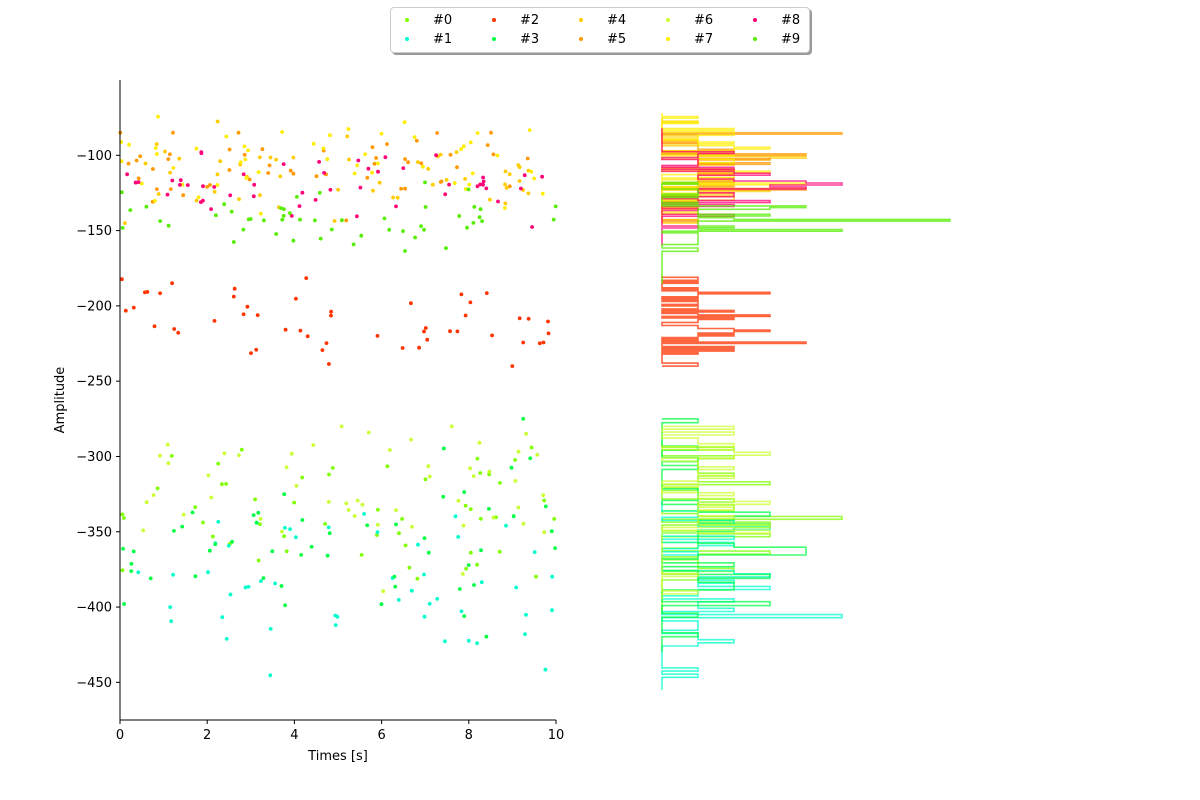 This screenshot has width=1200, height=800. What do you see at coordinates (704, 20) in the screenshot?
I see `legend-label: #6` at bounding box center [704, 20].